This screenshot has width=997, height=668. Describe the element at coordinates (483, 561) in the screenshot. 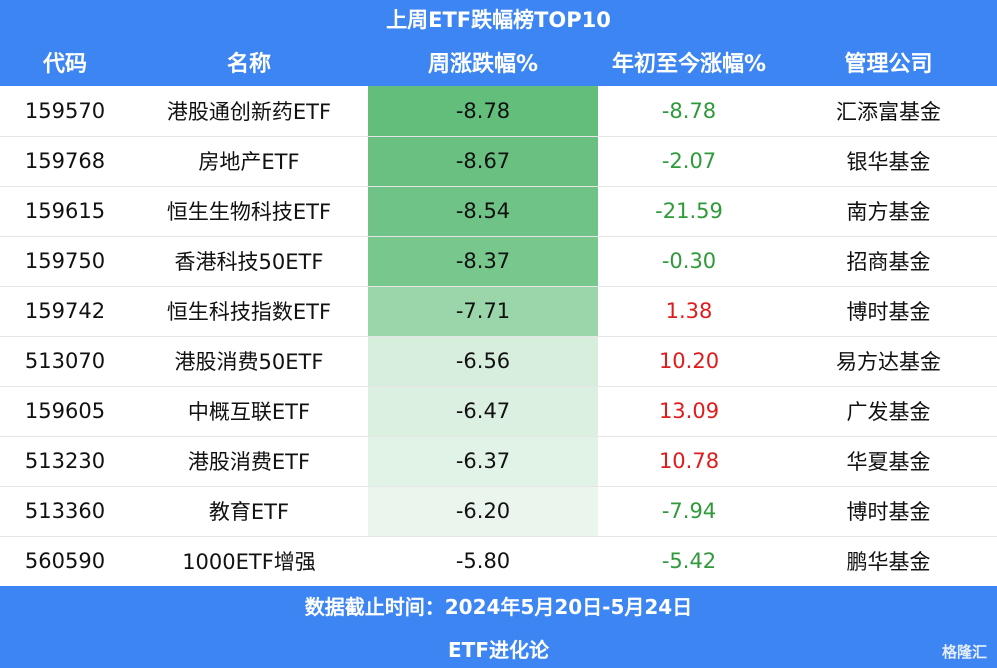

I see `weekly-change: -5.80` at that location.